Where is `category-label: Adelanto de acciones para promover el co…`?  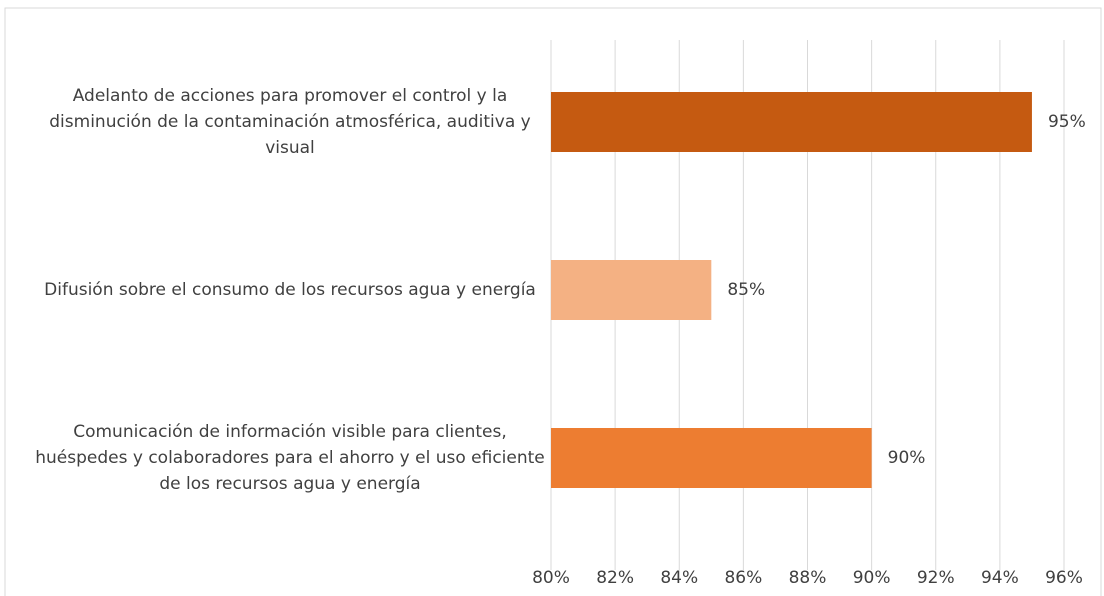
category-label: Adelanto de acciones para promover el co… is located at coordinates (290, 122).